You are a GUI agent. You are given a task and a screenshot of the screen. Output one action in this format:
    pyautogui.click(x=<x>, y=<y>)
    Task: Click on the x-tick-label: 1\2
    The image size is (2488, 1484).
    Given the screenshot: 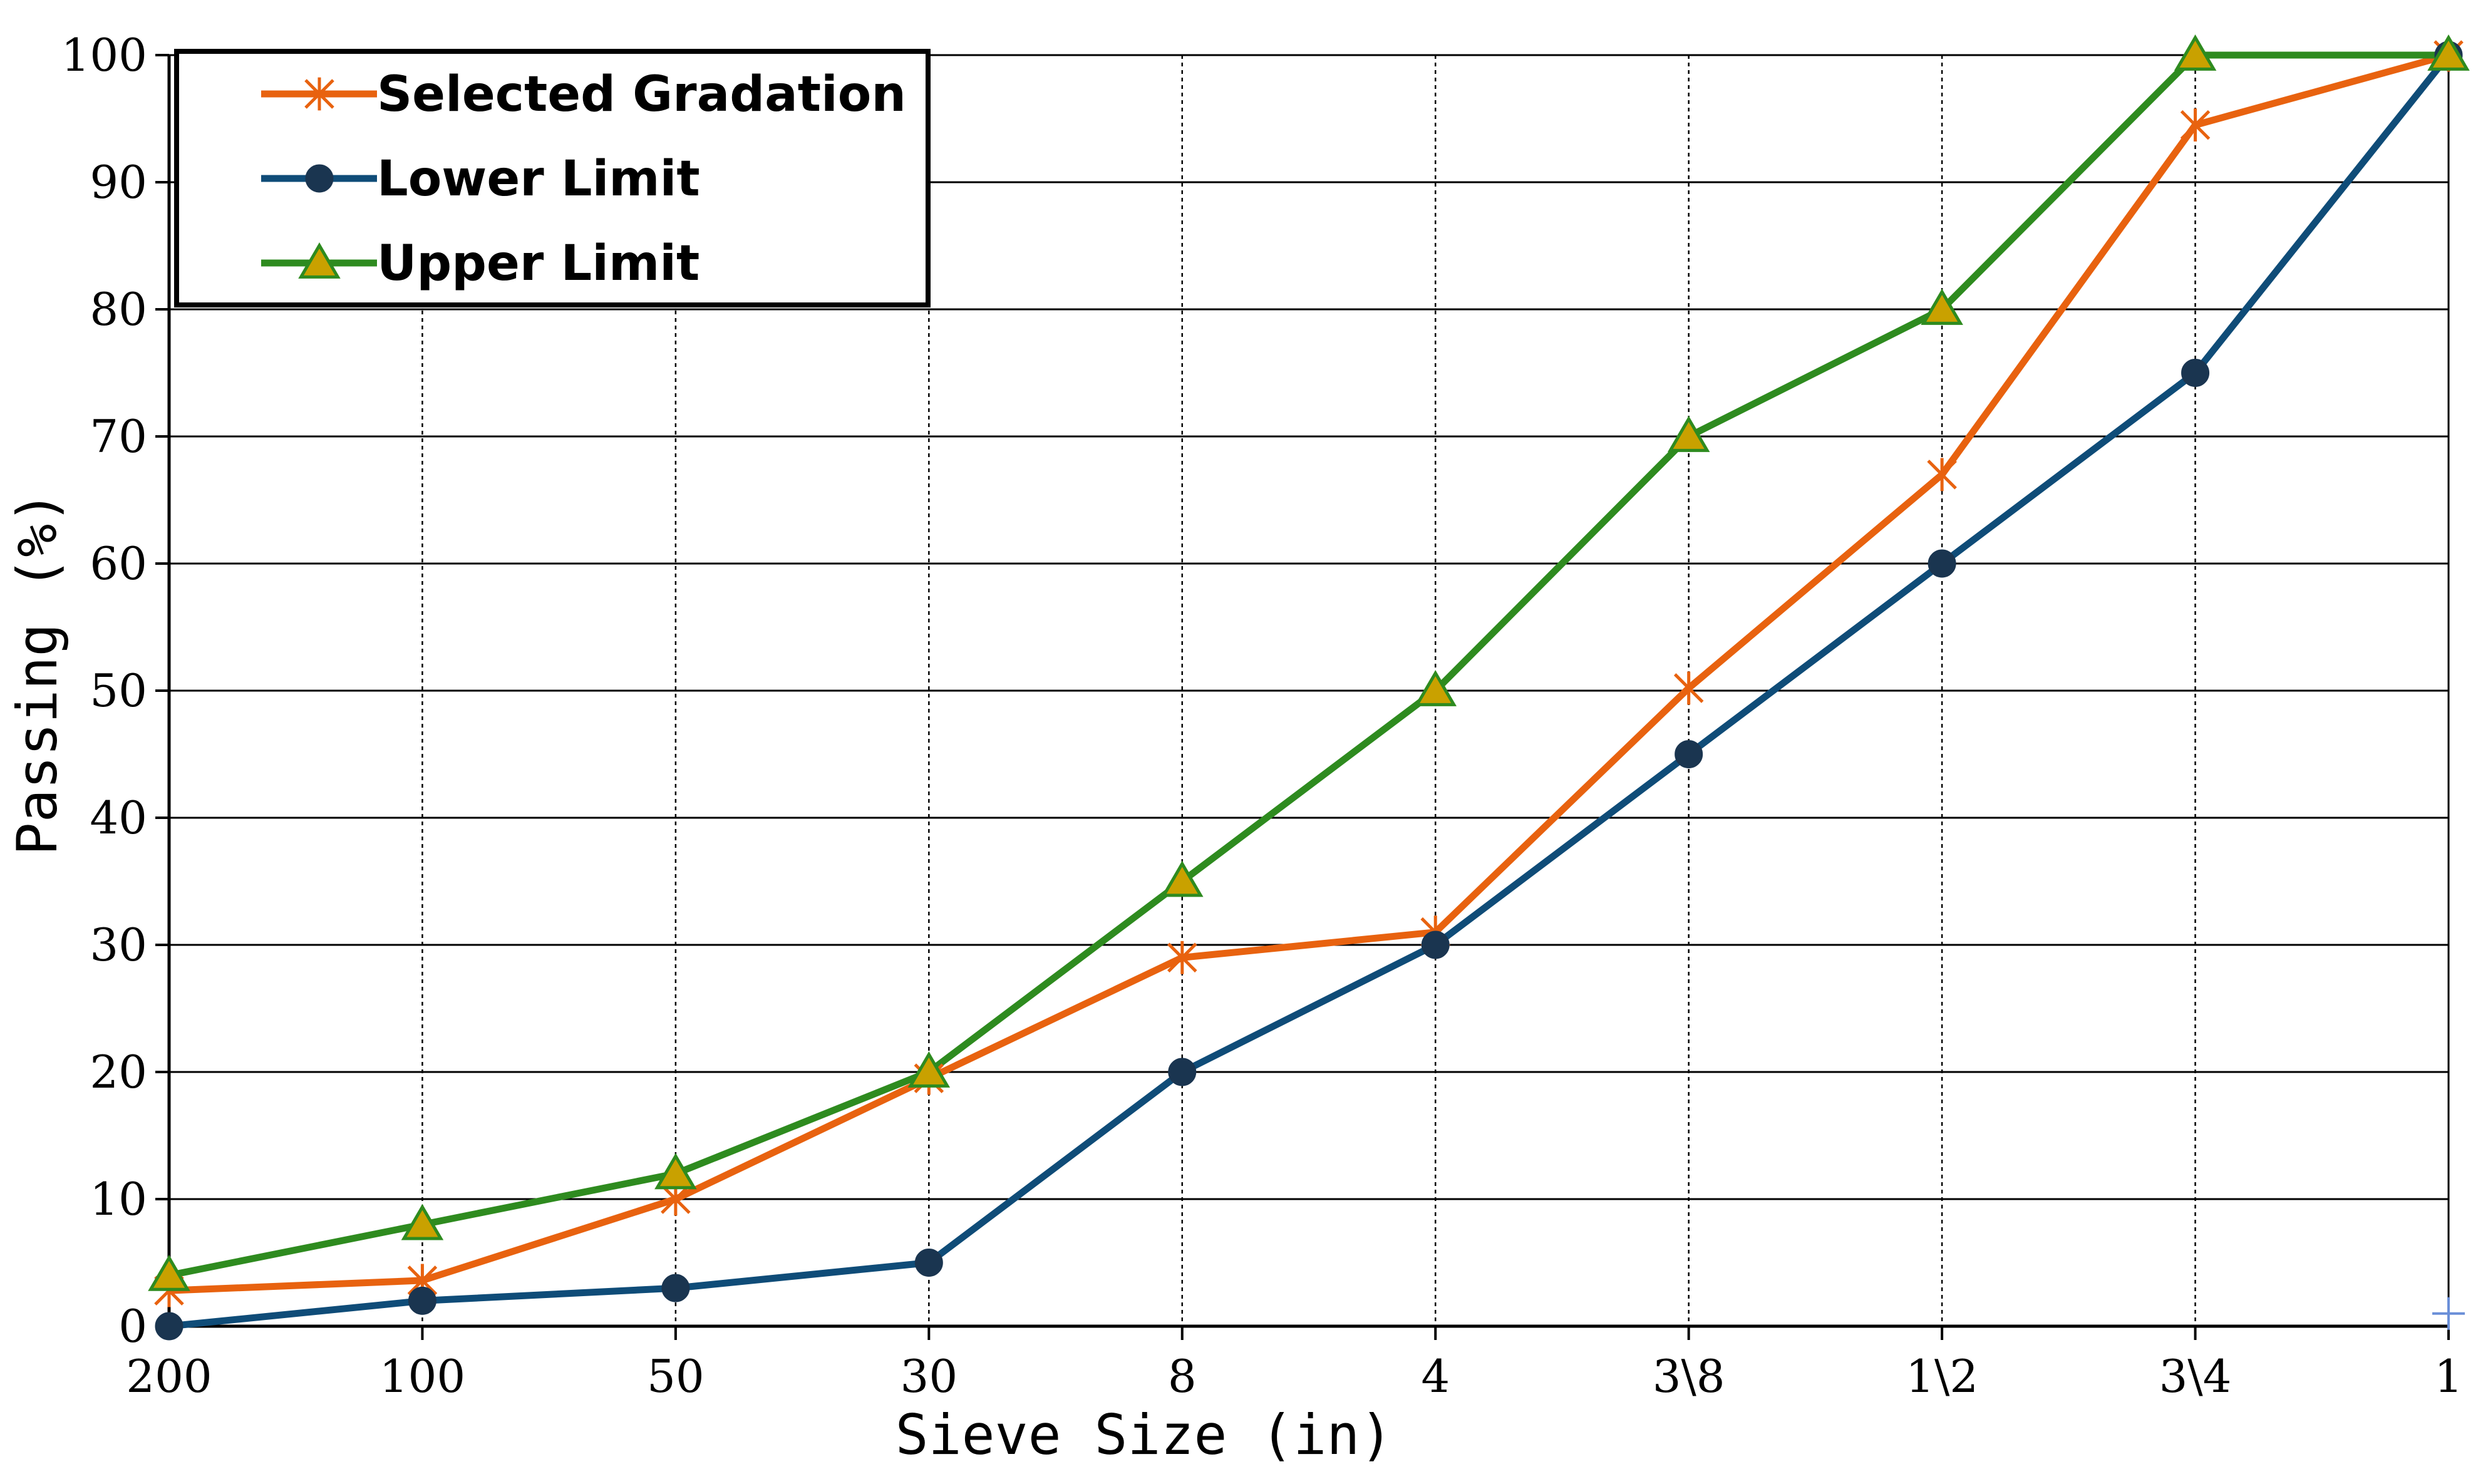 What is the action you would take?
    pyautogui.click(x=1942, y=1376)
    